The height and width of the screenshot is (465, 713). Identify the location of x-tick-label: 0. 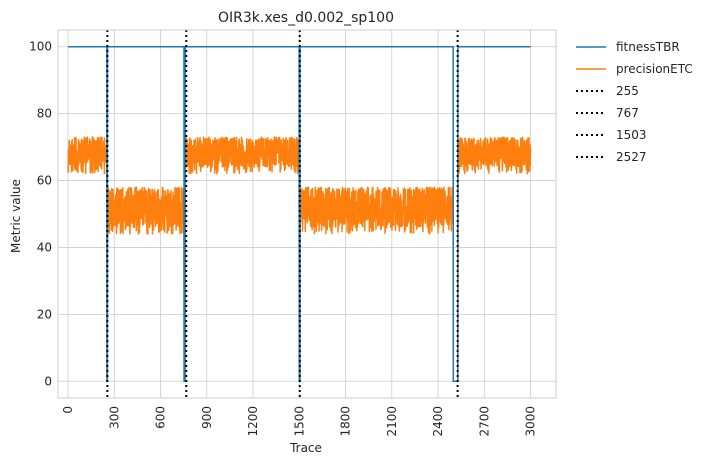
(68, 410).